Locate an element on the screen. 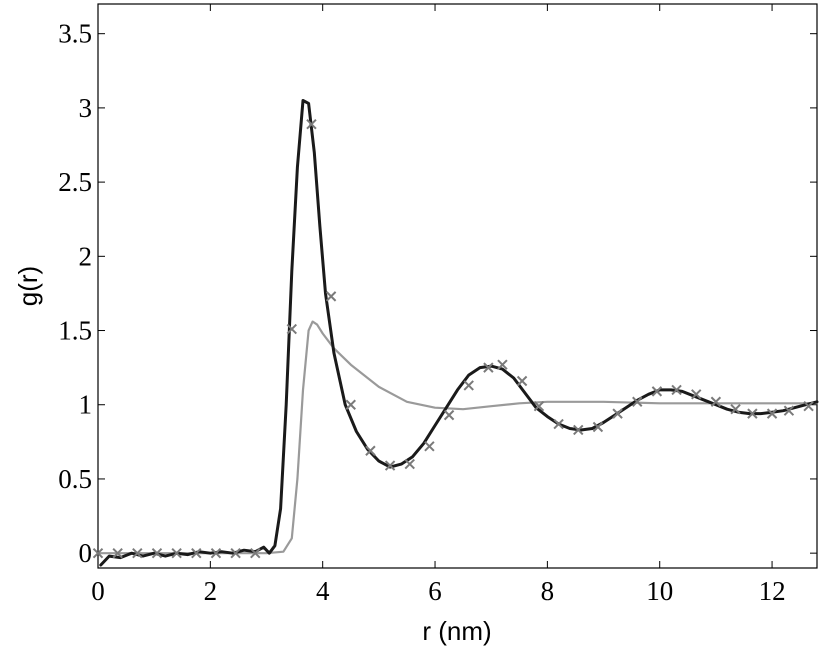 The image size is (830, 646). x-tick-label: 8 is located at coordinates (548, 591).